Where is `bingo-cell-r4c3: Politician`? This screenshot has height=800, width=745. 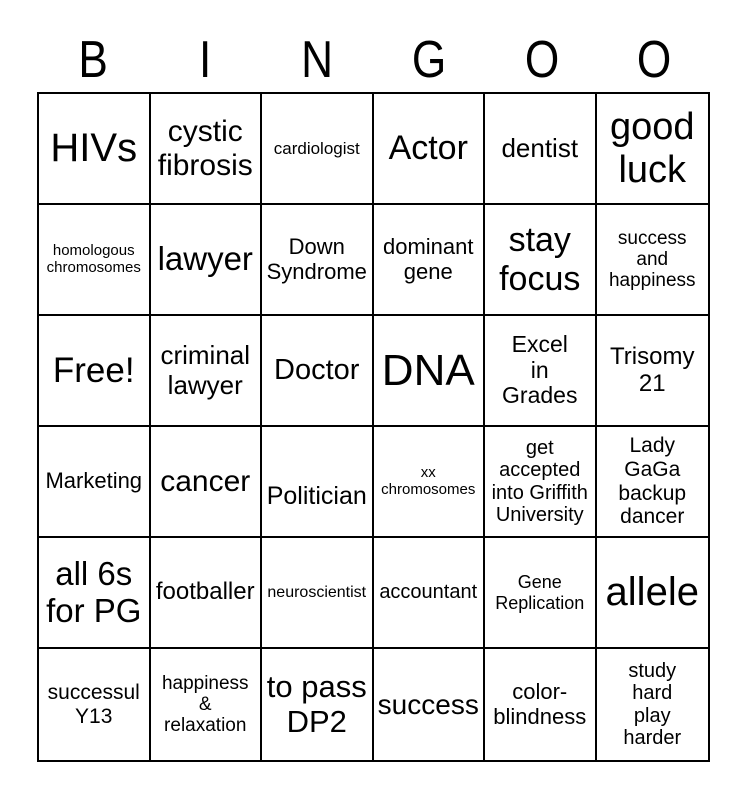 bingo-cell-r4c3: Politician is located at coordinates (318, 482).